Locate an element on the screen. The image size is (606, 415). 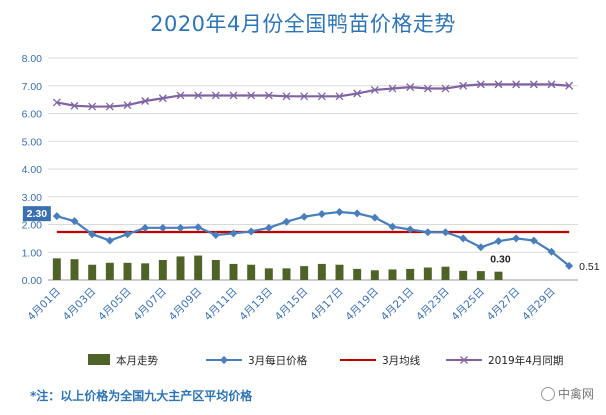
x-tick-label: 4月17日 is located at coordinates (327, 305).